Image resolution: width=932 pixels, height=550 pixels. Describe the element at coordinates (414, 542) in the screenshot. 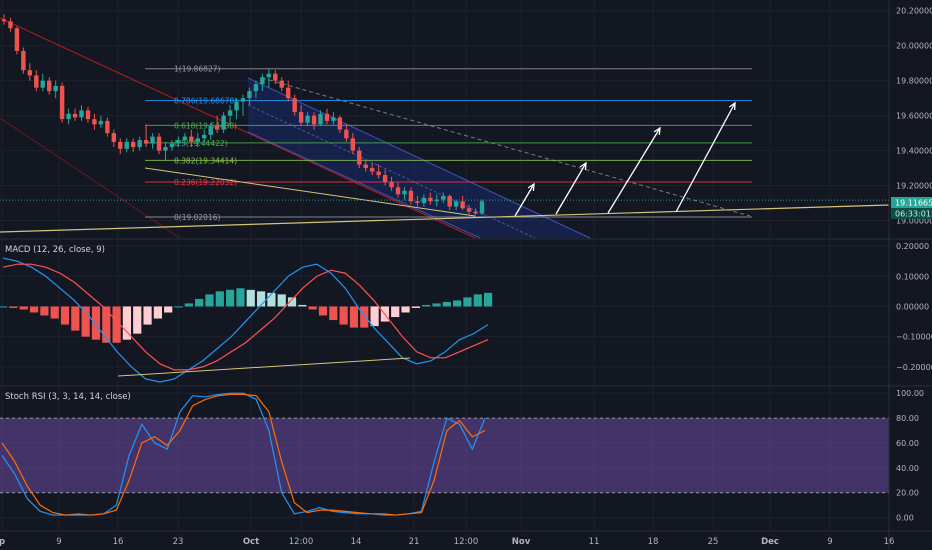

I see `time-axis-label: 21` at that location.